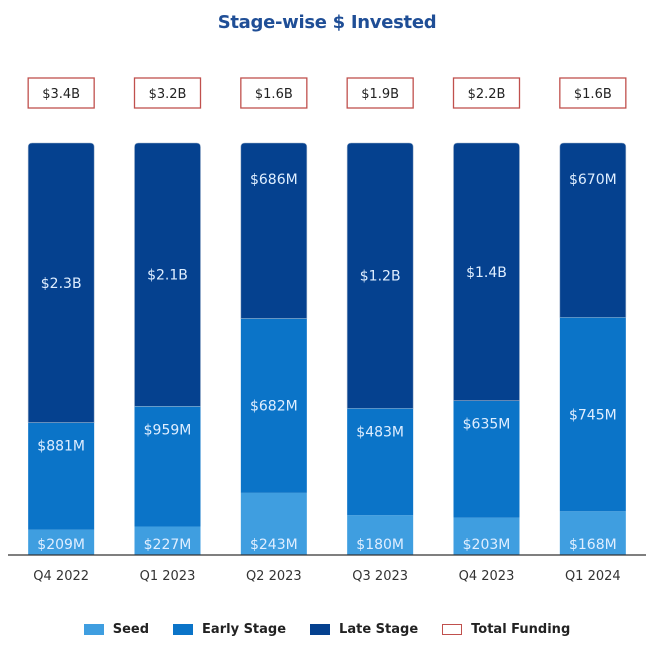 The width and height of the screenshot is (654, 645). What do you see at coordinates (168, 545) in the screenshot?
I see `segment-label-seed-q1-2023: $227M` at bounding box center [168, 545].